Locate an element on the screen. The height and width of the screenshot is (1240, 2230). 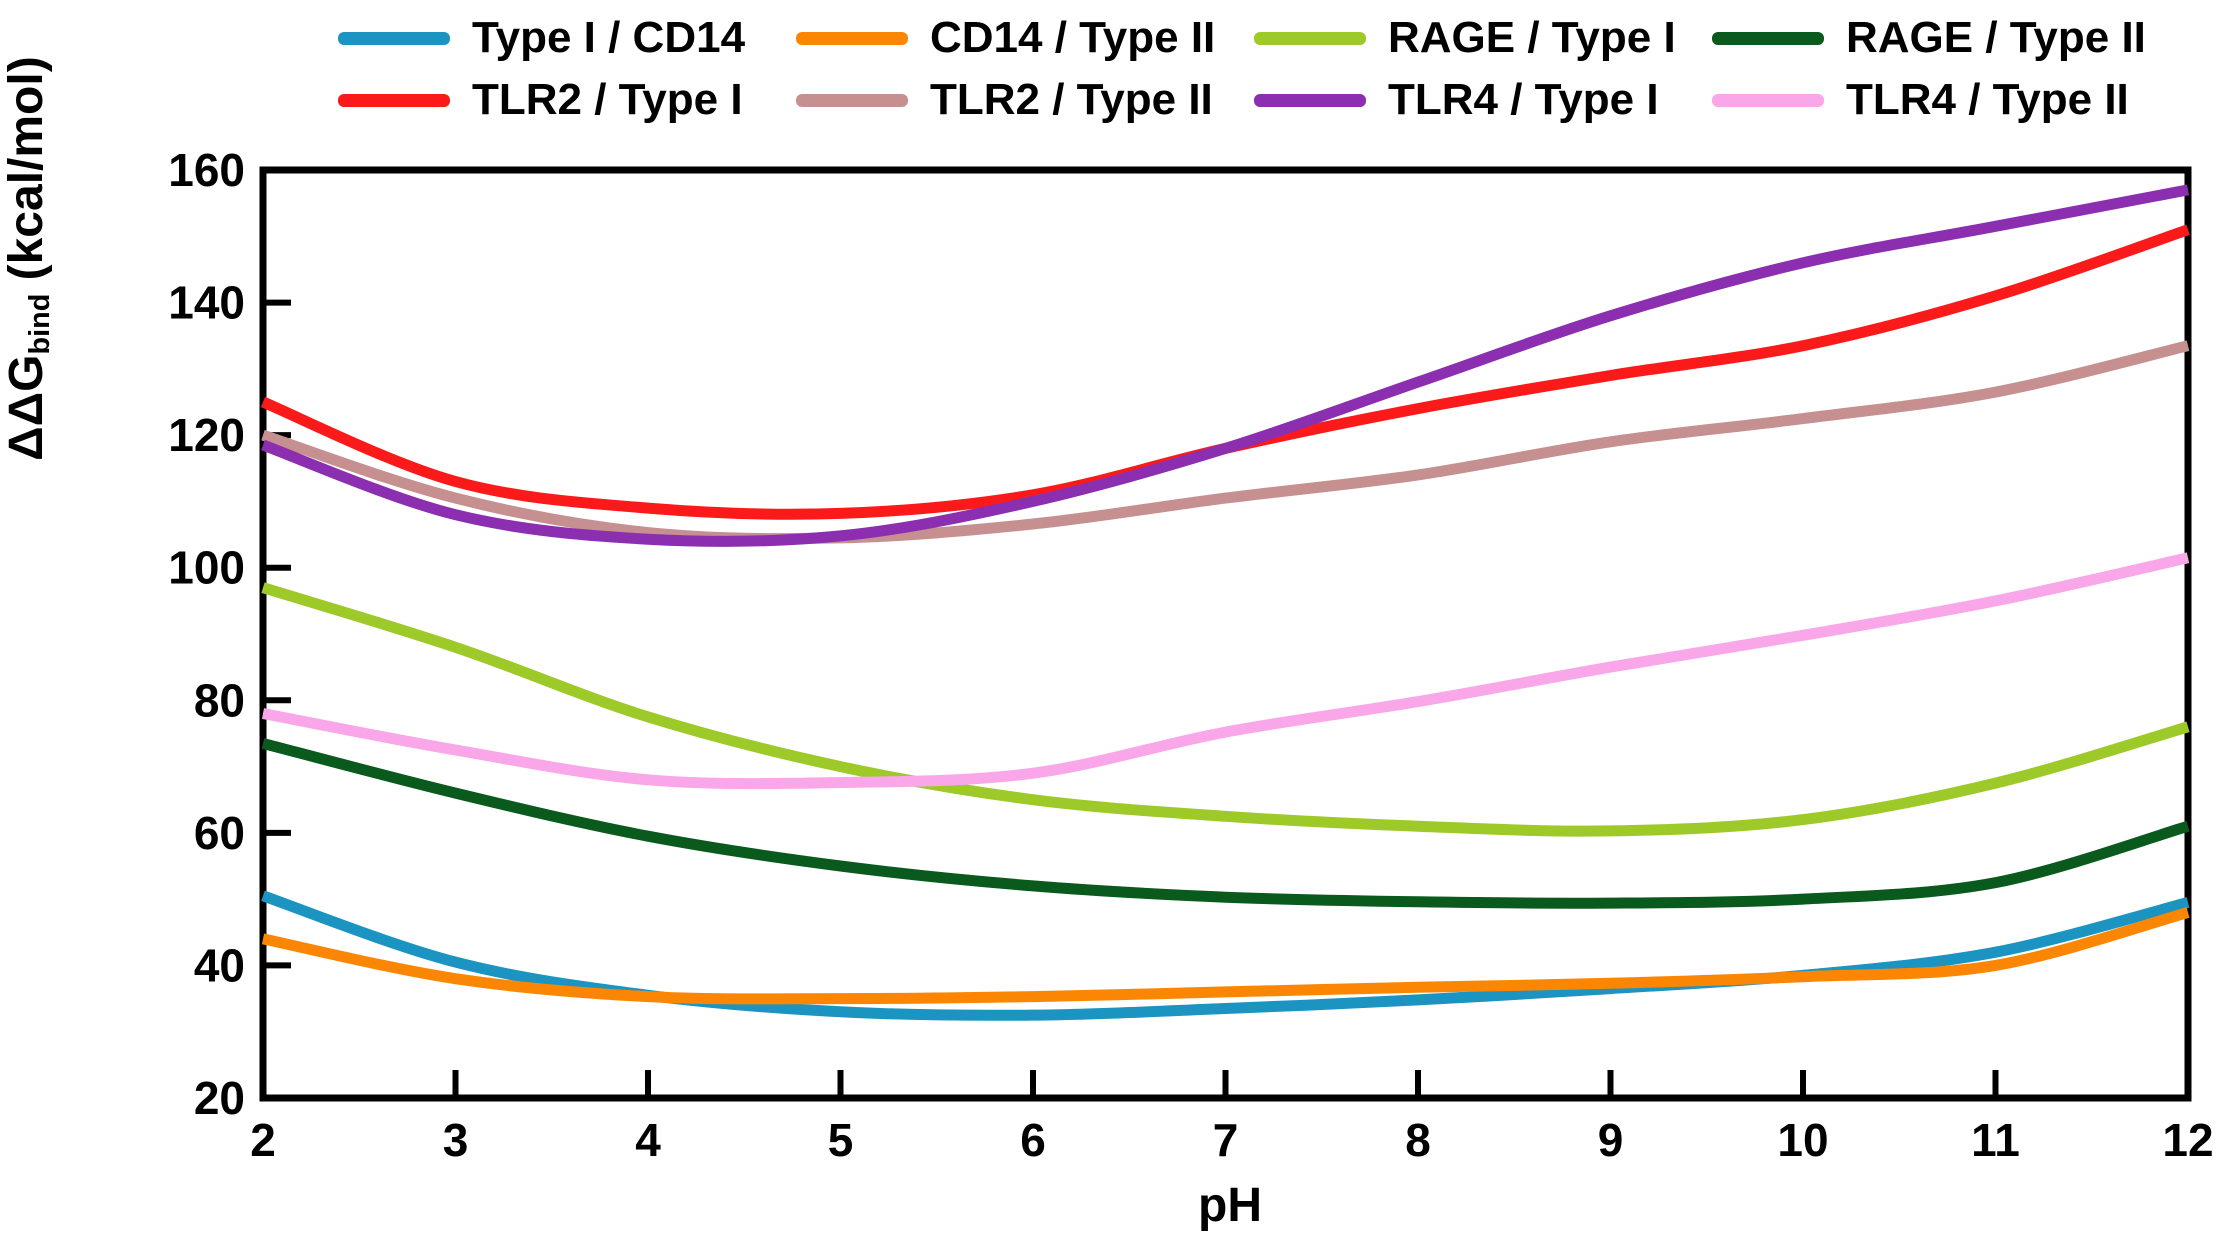
y-tick-label: 80 is located at coordinates (219, 700).